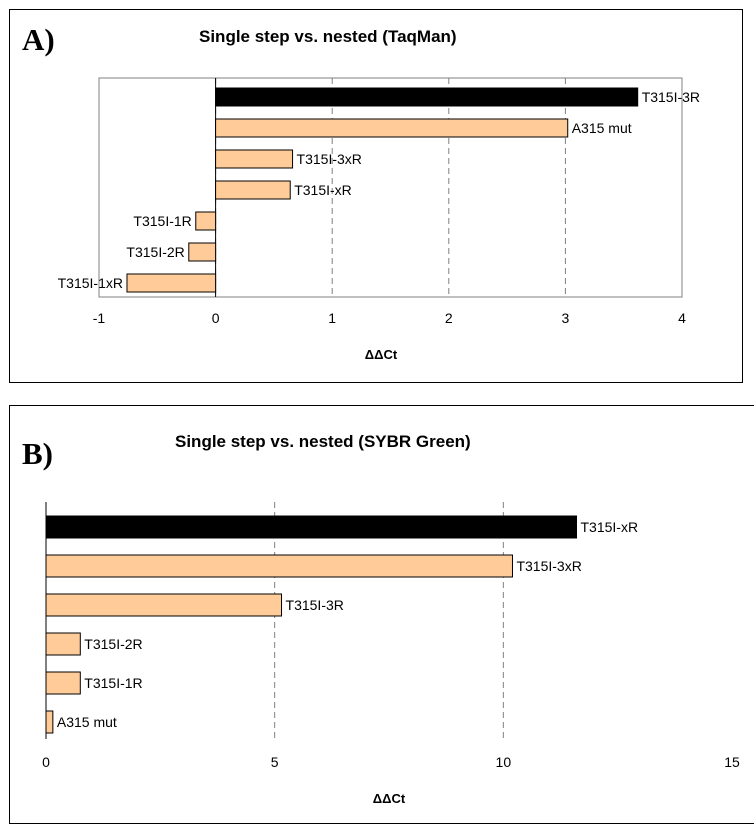  Describe the element at coordinates (99, 318) in the screenshot. I see `x-tick-label: -1` at that location.